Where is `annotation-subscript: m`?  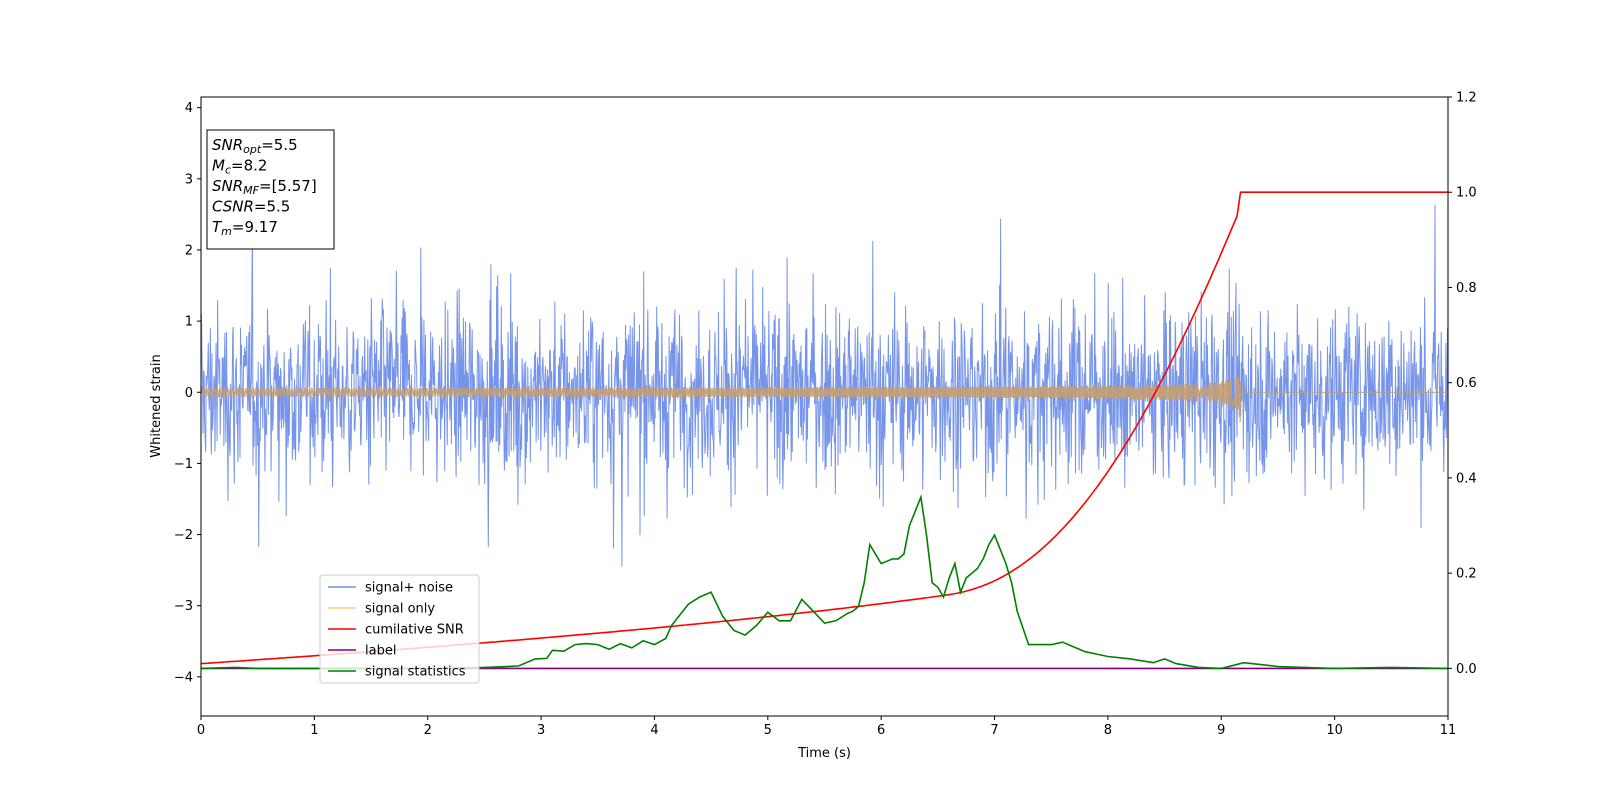
annotation-subscript: m is located at coordinates (226, 231).